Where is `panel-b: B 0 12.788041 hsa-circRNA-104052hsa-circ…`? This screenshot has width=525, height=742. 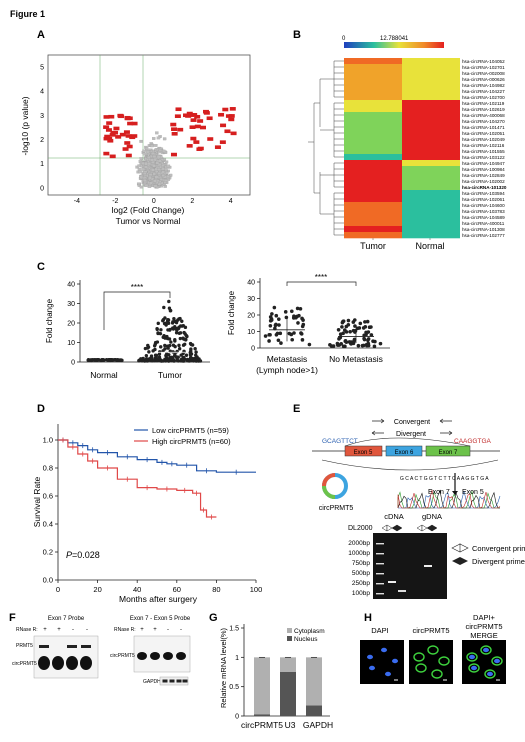
panel-b: B 0 12.788041 hsa-circRNA-104052hsa-circ… is located at coordinates (400, 140).